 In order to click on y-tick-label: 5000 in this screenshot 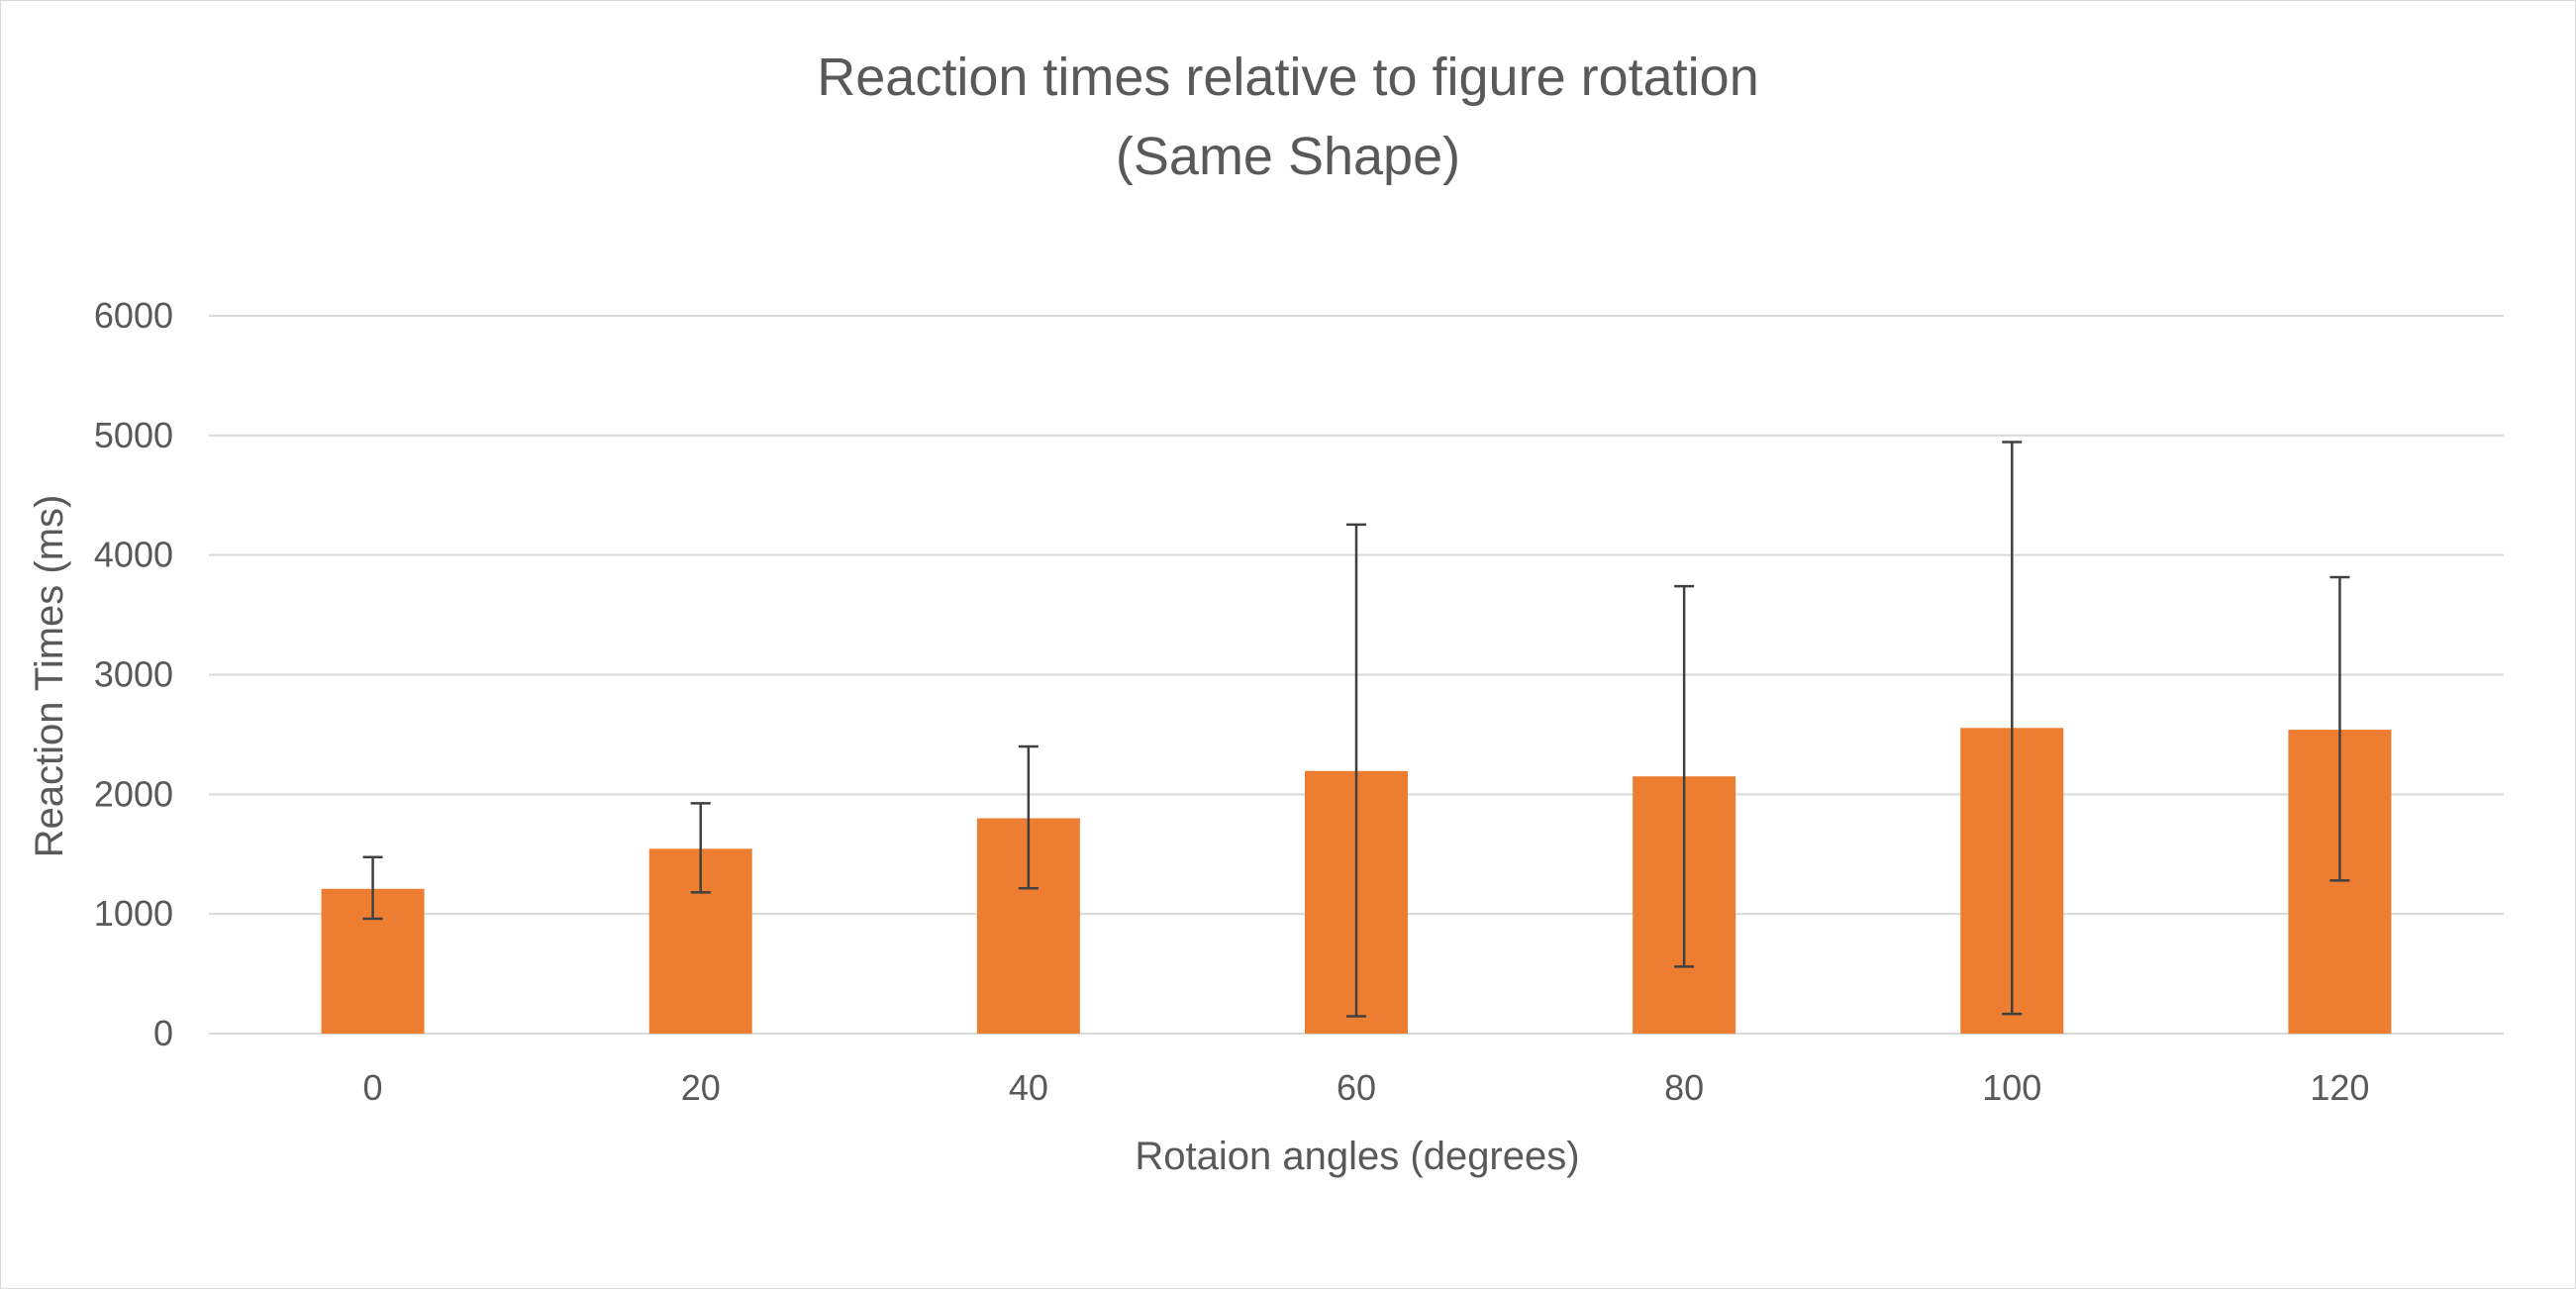, I will do `click(133, 435)`.